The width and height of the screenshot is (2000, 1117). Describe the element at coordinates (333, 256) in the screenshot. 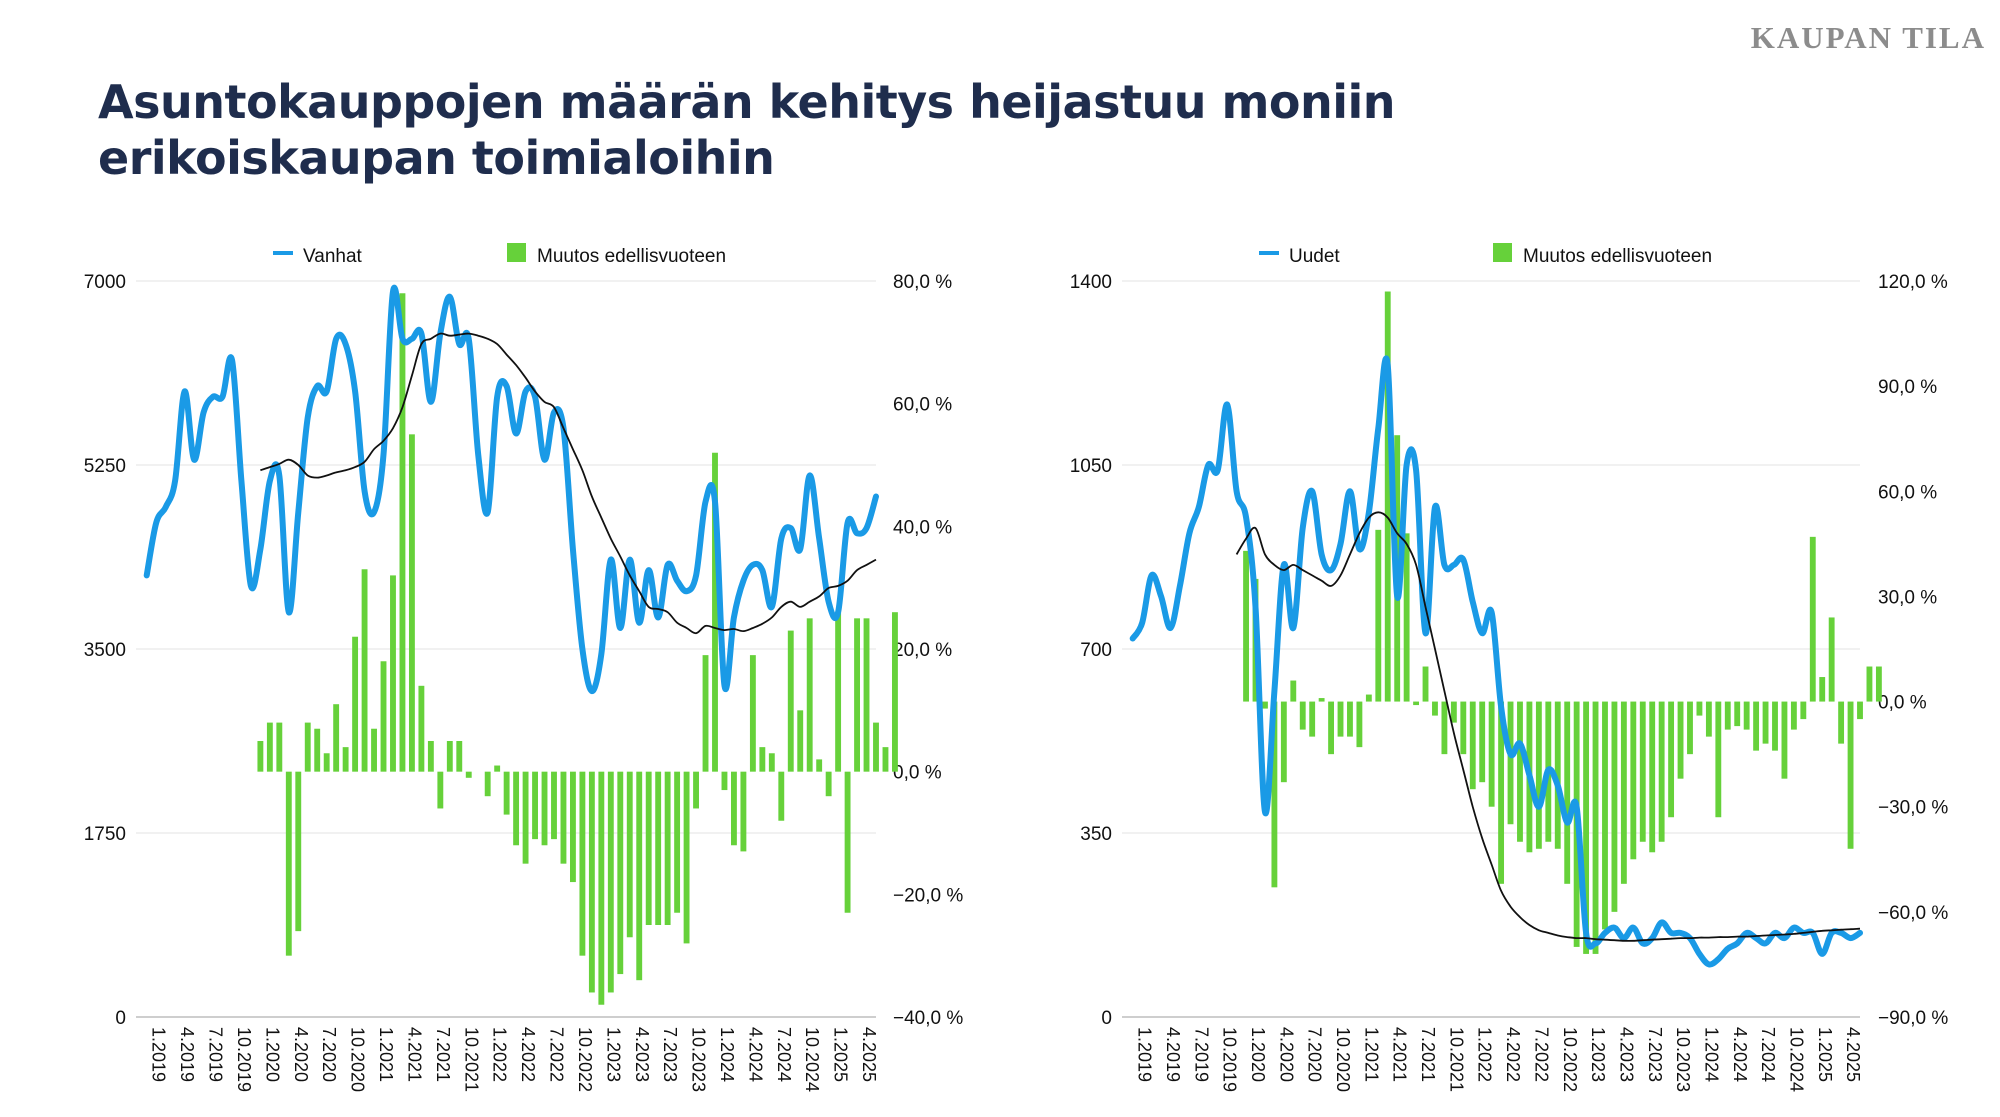

I see `legend-line-label: Vanhat` at that location.